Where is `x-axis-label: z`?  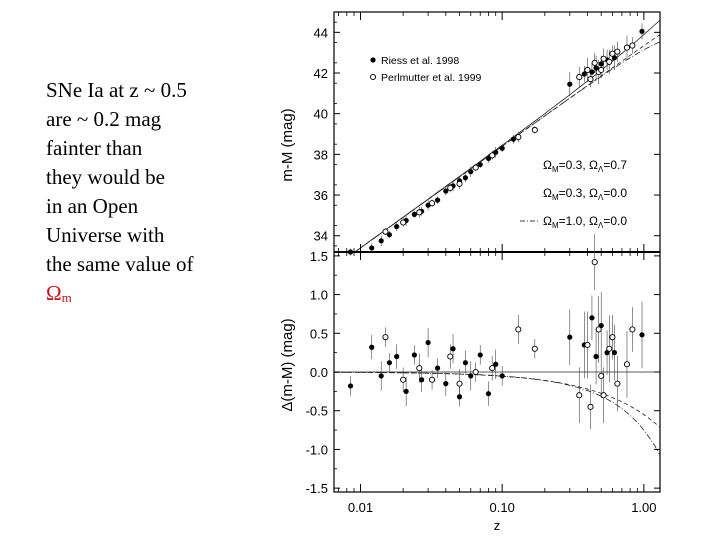 x-axis-label: z is located at coordinates (497, 525).